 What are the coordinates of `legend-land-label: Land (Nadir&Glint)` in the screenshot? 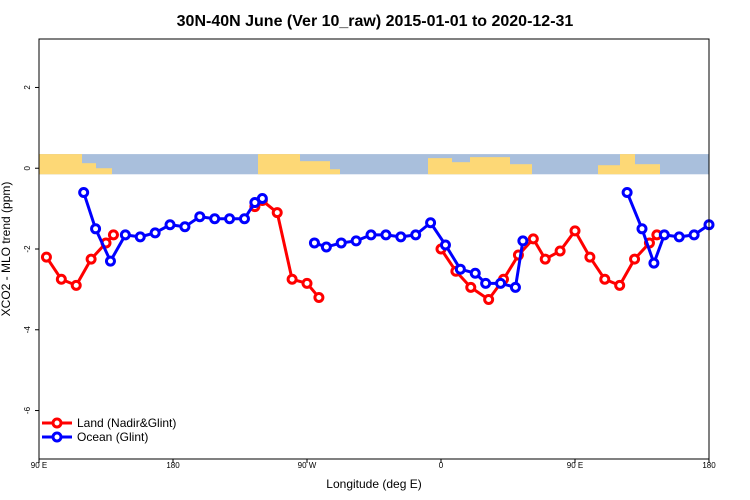 It's located at (126, 423).